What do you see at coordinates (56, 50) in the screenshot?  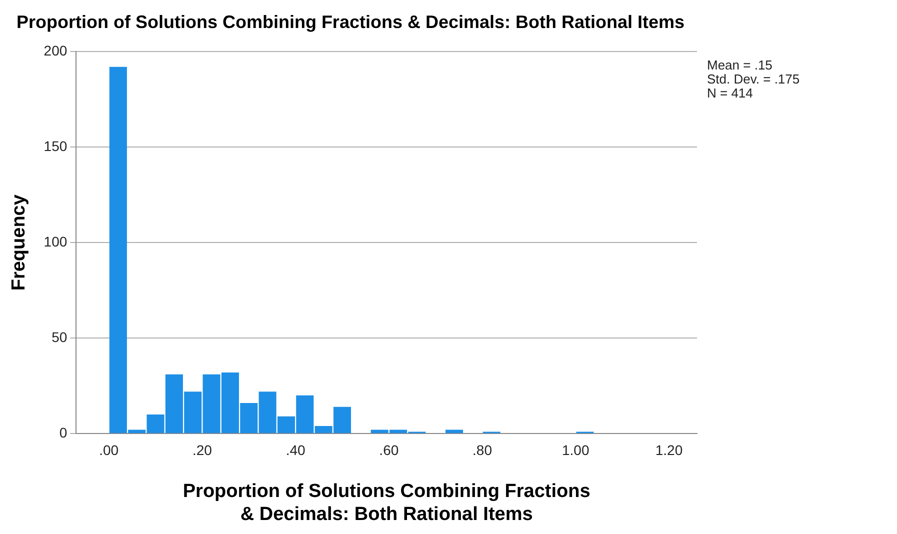 I see `y-tick-label: 200` at bounding box center [56, 50].